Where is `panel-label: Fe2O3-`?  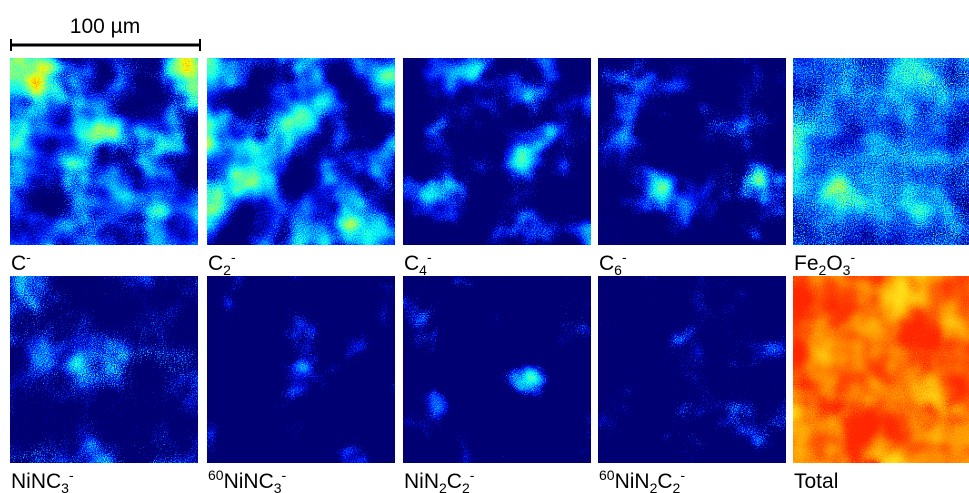 panel-label: Fe2O3- is located at coordinates (824, 263).